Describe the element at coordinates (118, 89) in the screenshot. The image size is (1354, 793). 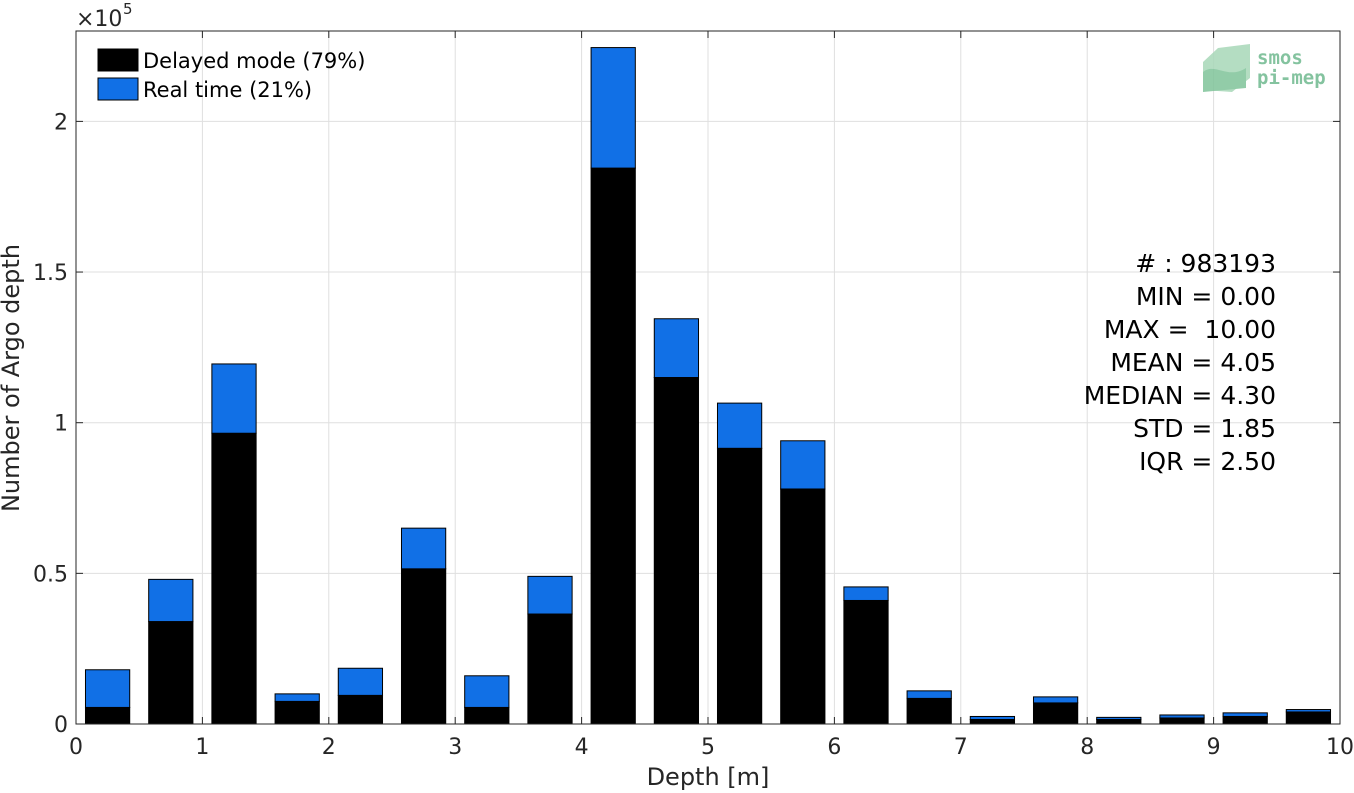
I see `legend-swatch-realtime` at that location.